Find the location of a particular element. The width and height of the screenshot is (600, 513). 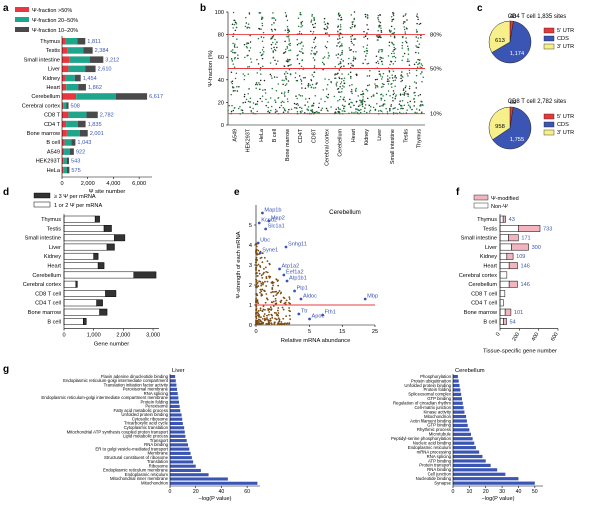

tick-label: CD8T is located at coordinates (314, 135).